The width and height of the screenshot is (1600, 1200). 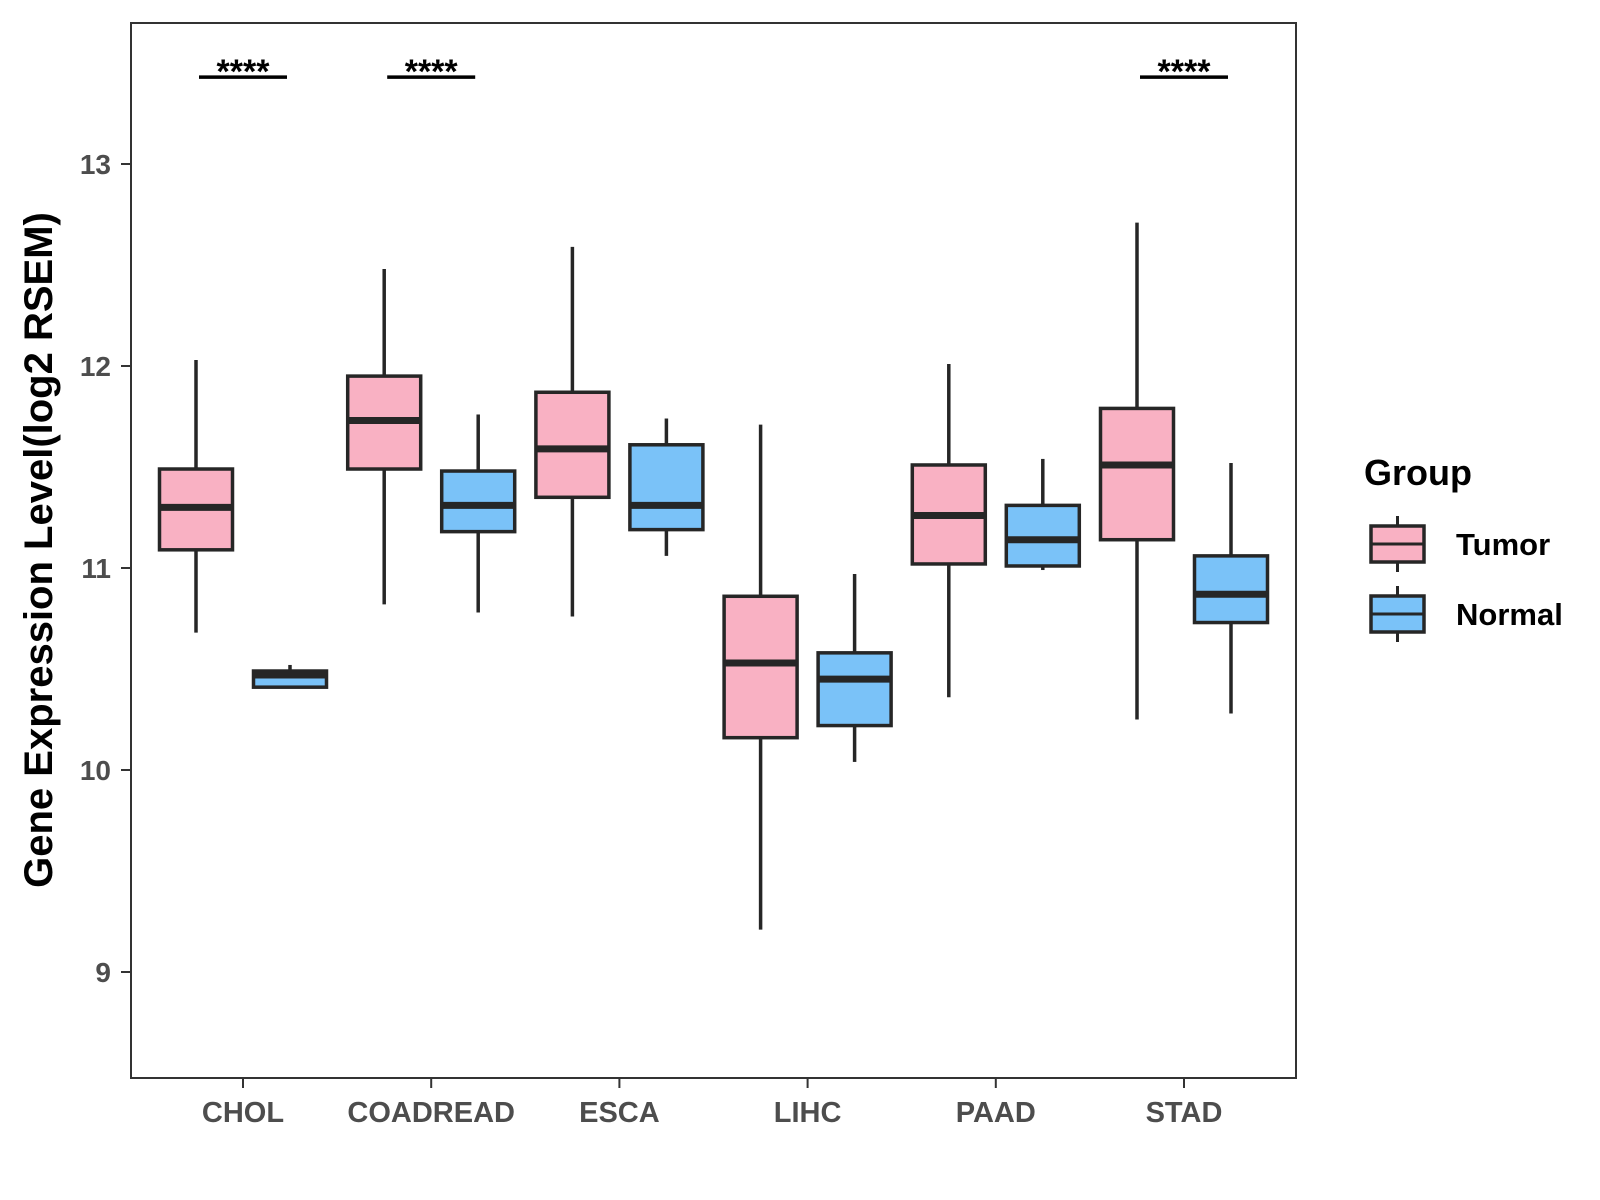 I want to click on legend-title: Group, so click(x=1418, y=472).